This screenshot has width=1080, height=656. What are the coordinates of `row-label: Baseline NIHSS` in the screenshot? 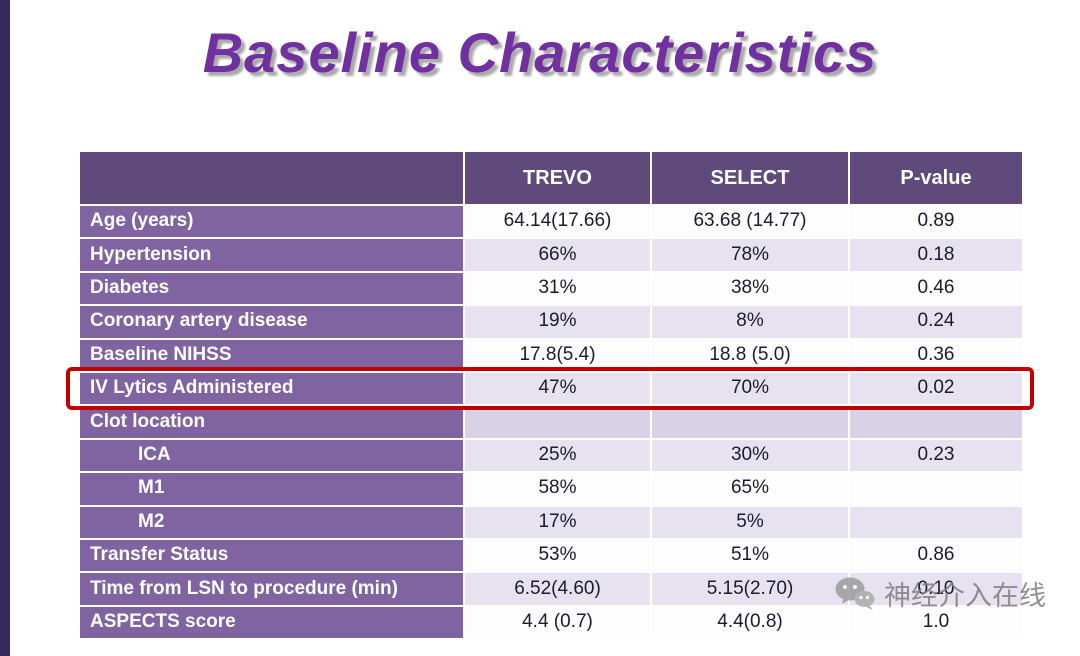 It's located at (271, 355).